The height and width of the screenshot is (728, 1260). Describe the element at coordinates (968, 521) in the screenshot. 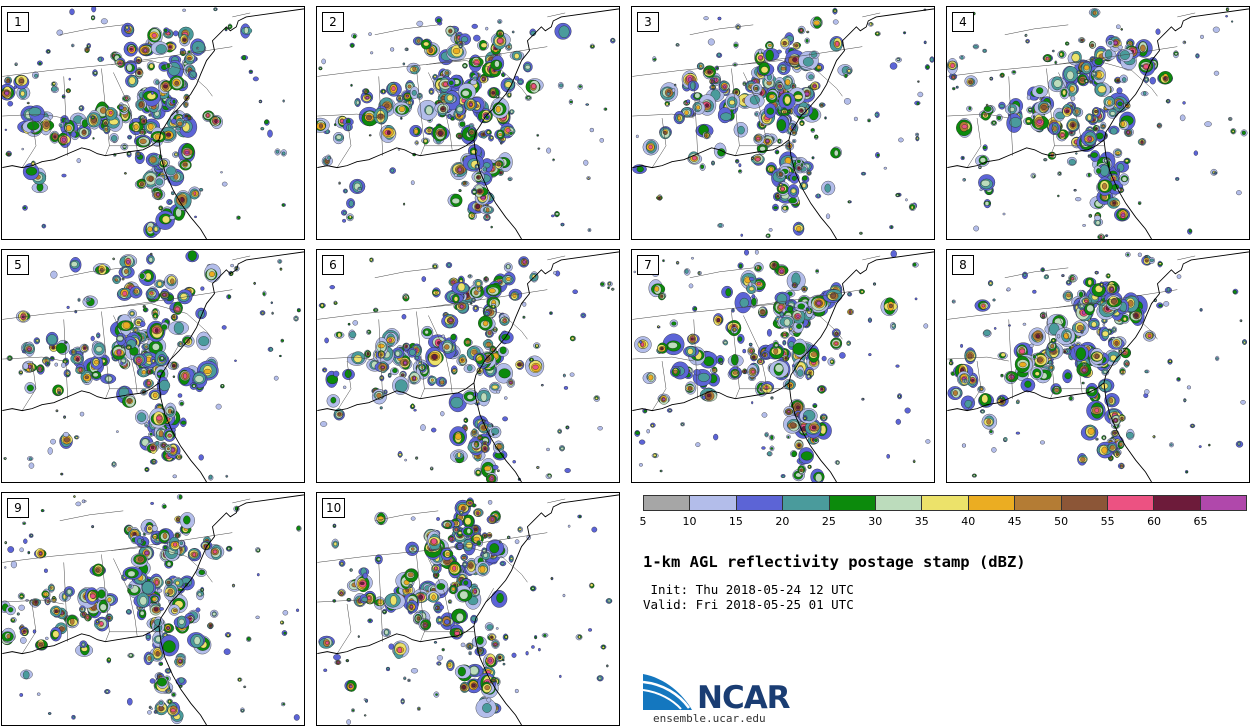

I see `colorbar-tick-label: 40` at that location.